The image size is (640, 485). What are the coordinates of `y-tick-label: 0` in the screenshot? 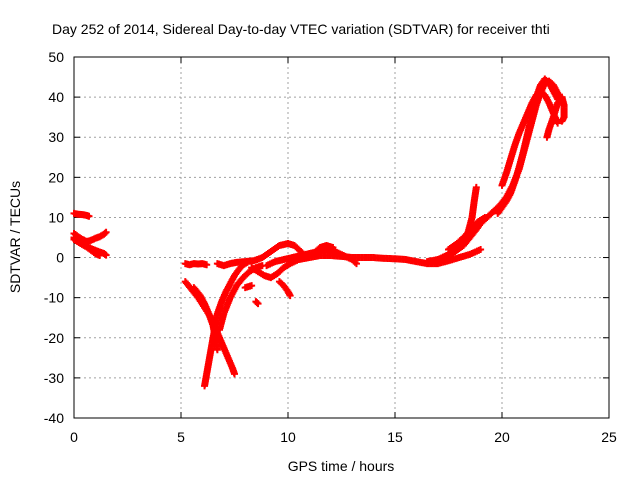 It's located at (60, 258).